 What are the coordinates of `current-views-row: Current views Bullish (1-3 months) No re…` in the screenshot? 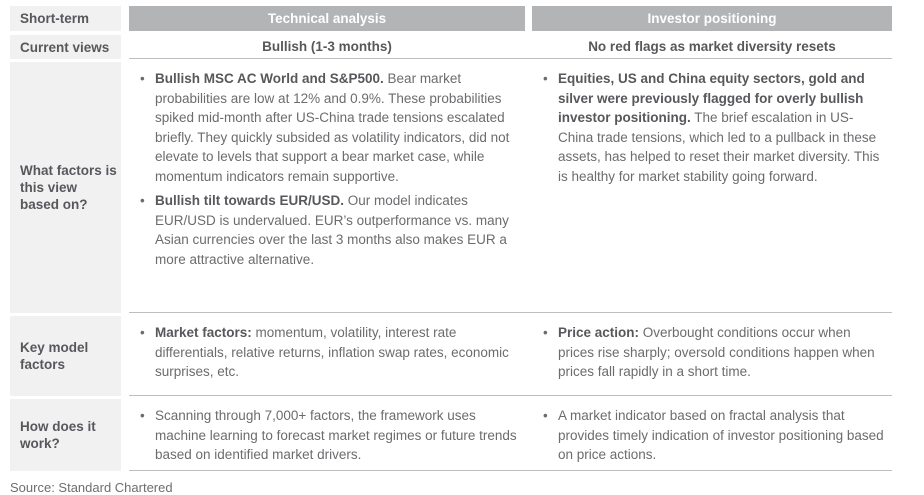 It's located at (467, 47).